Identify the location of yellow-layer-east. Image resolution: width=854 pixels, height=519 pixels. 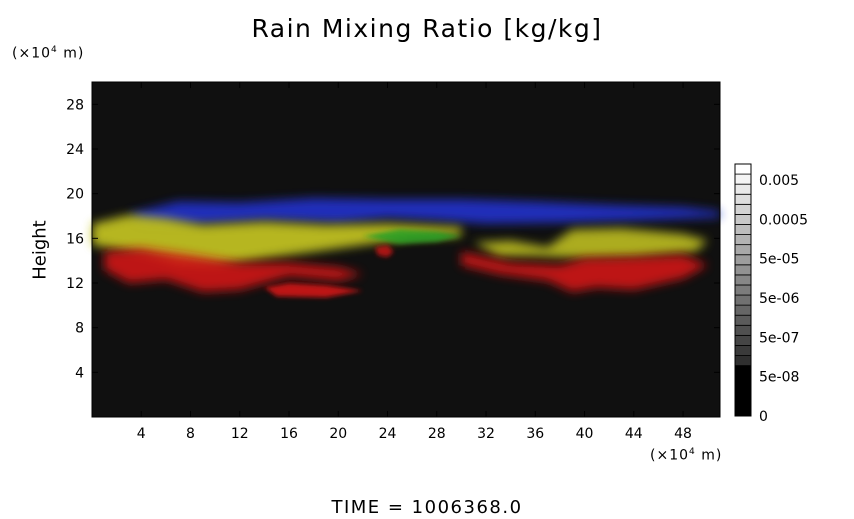
(590, 243).